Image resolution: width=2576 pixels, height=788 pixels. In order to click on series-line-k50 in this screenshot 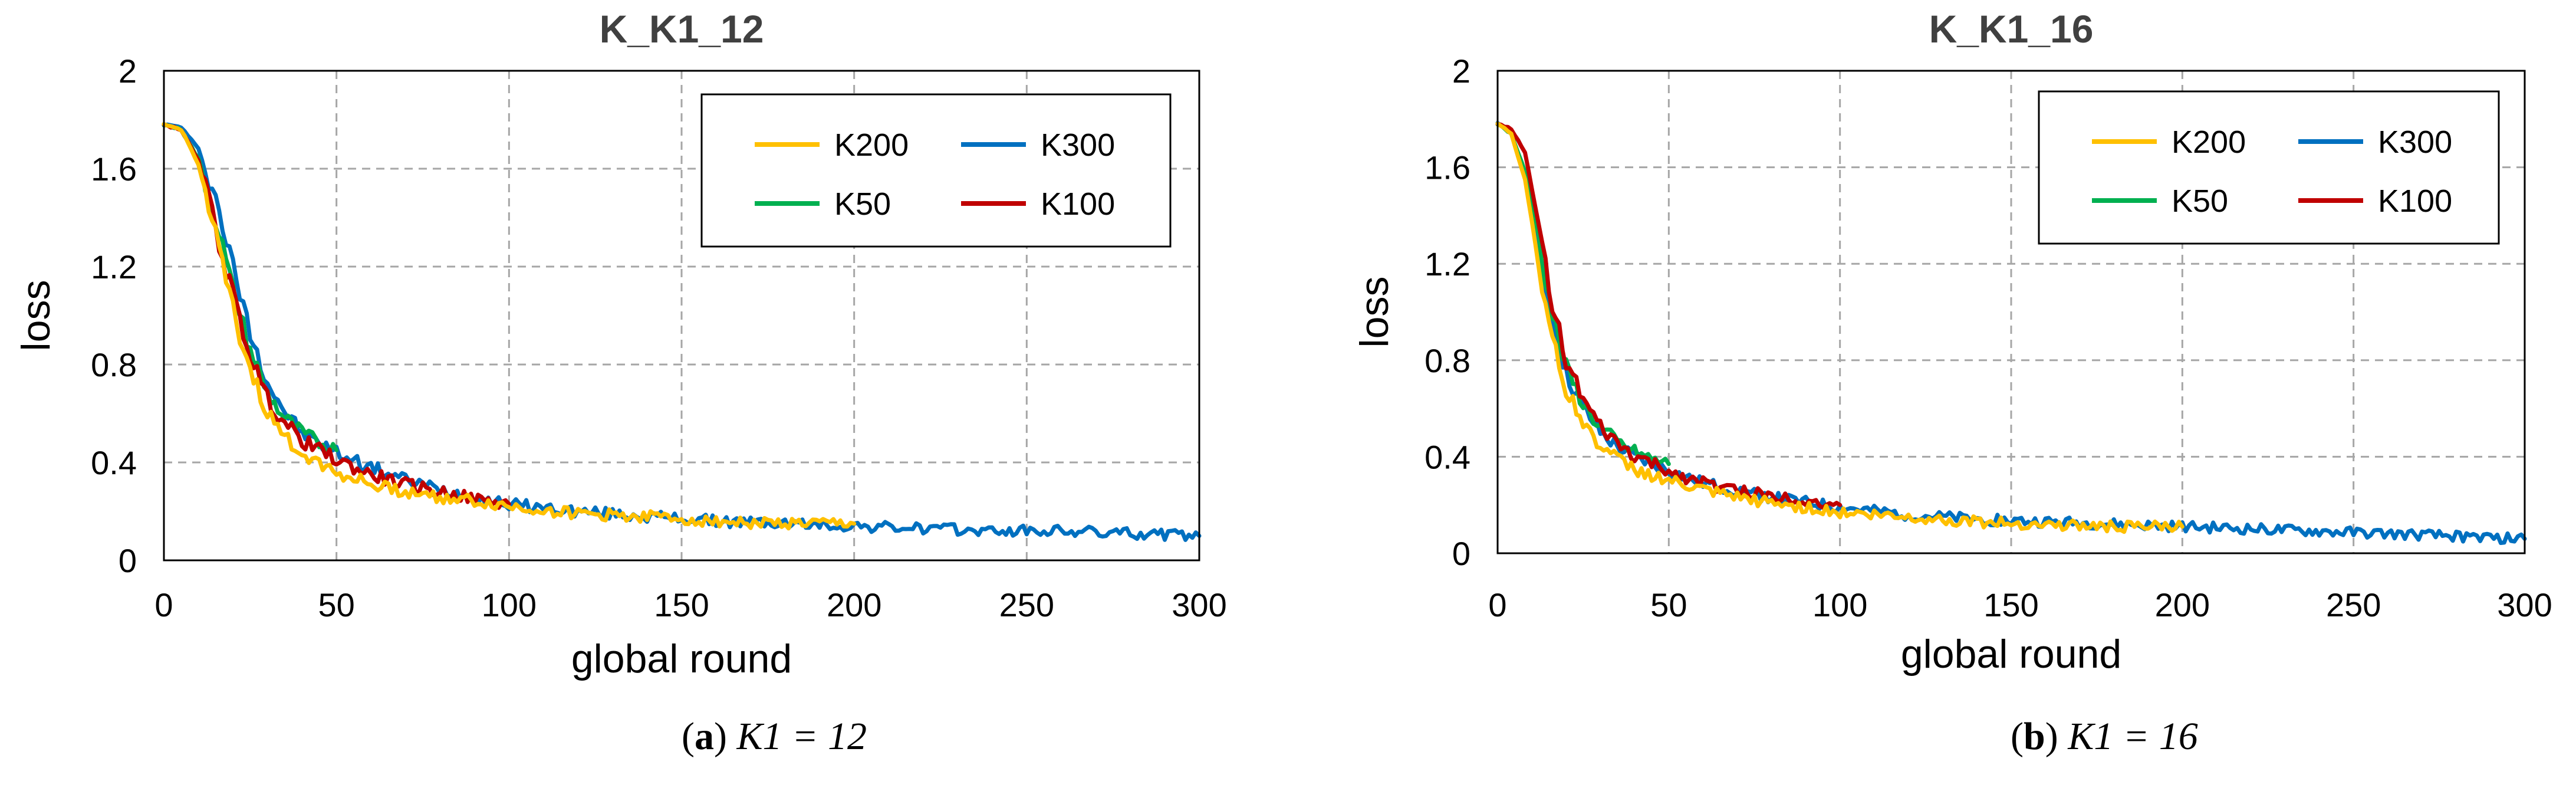, I will do `click(251, 289)`.